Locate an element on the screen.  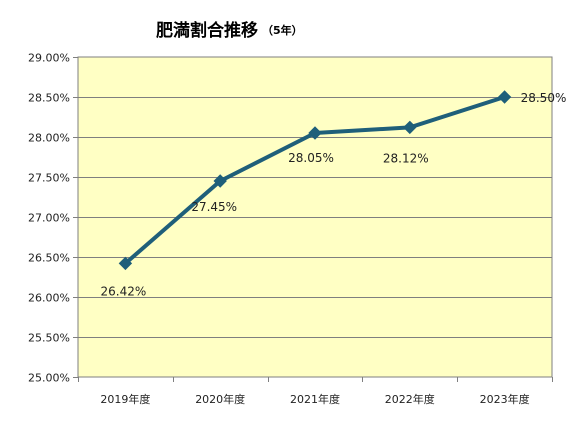
y-tick-label: 25.00% is located at coordinates (49, 378).